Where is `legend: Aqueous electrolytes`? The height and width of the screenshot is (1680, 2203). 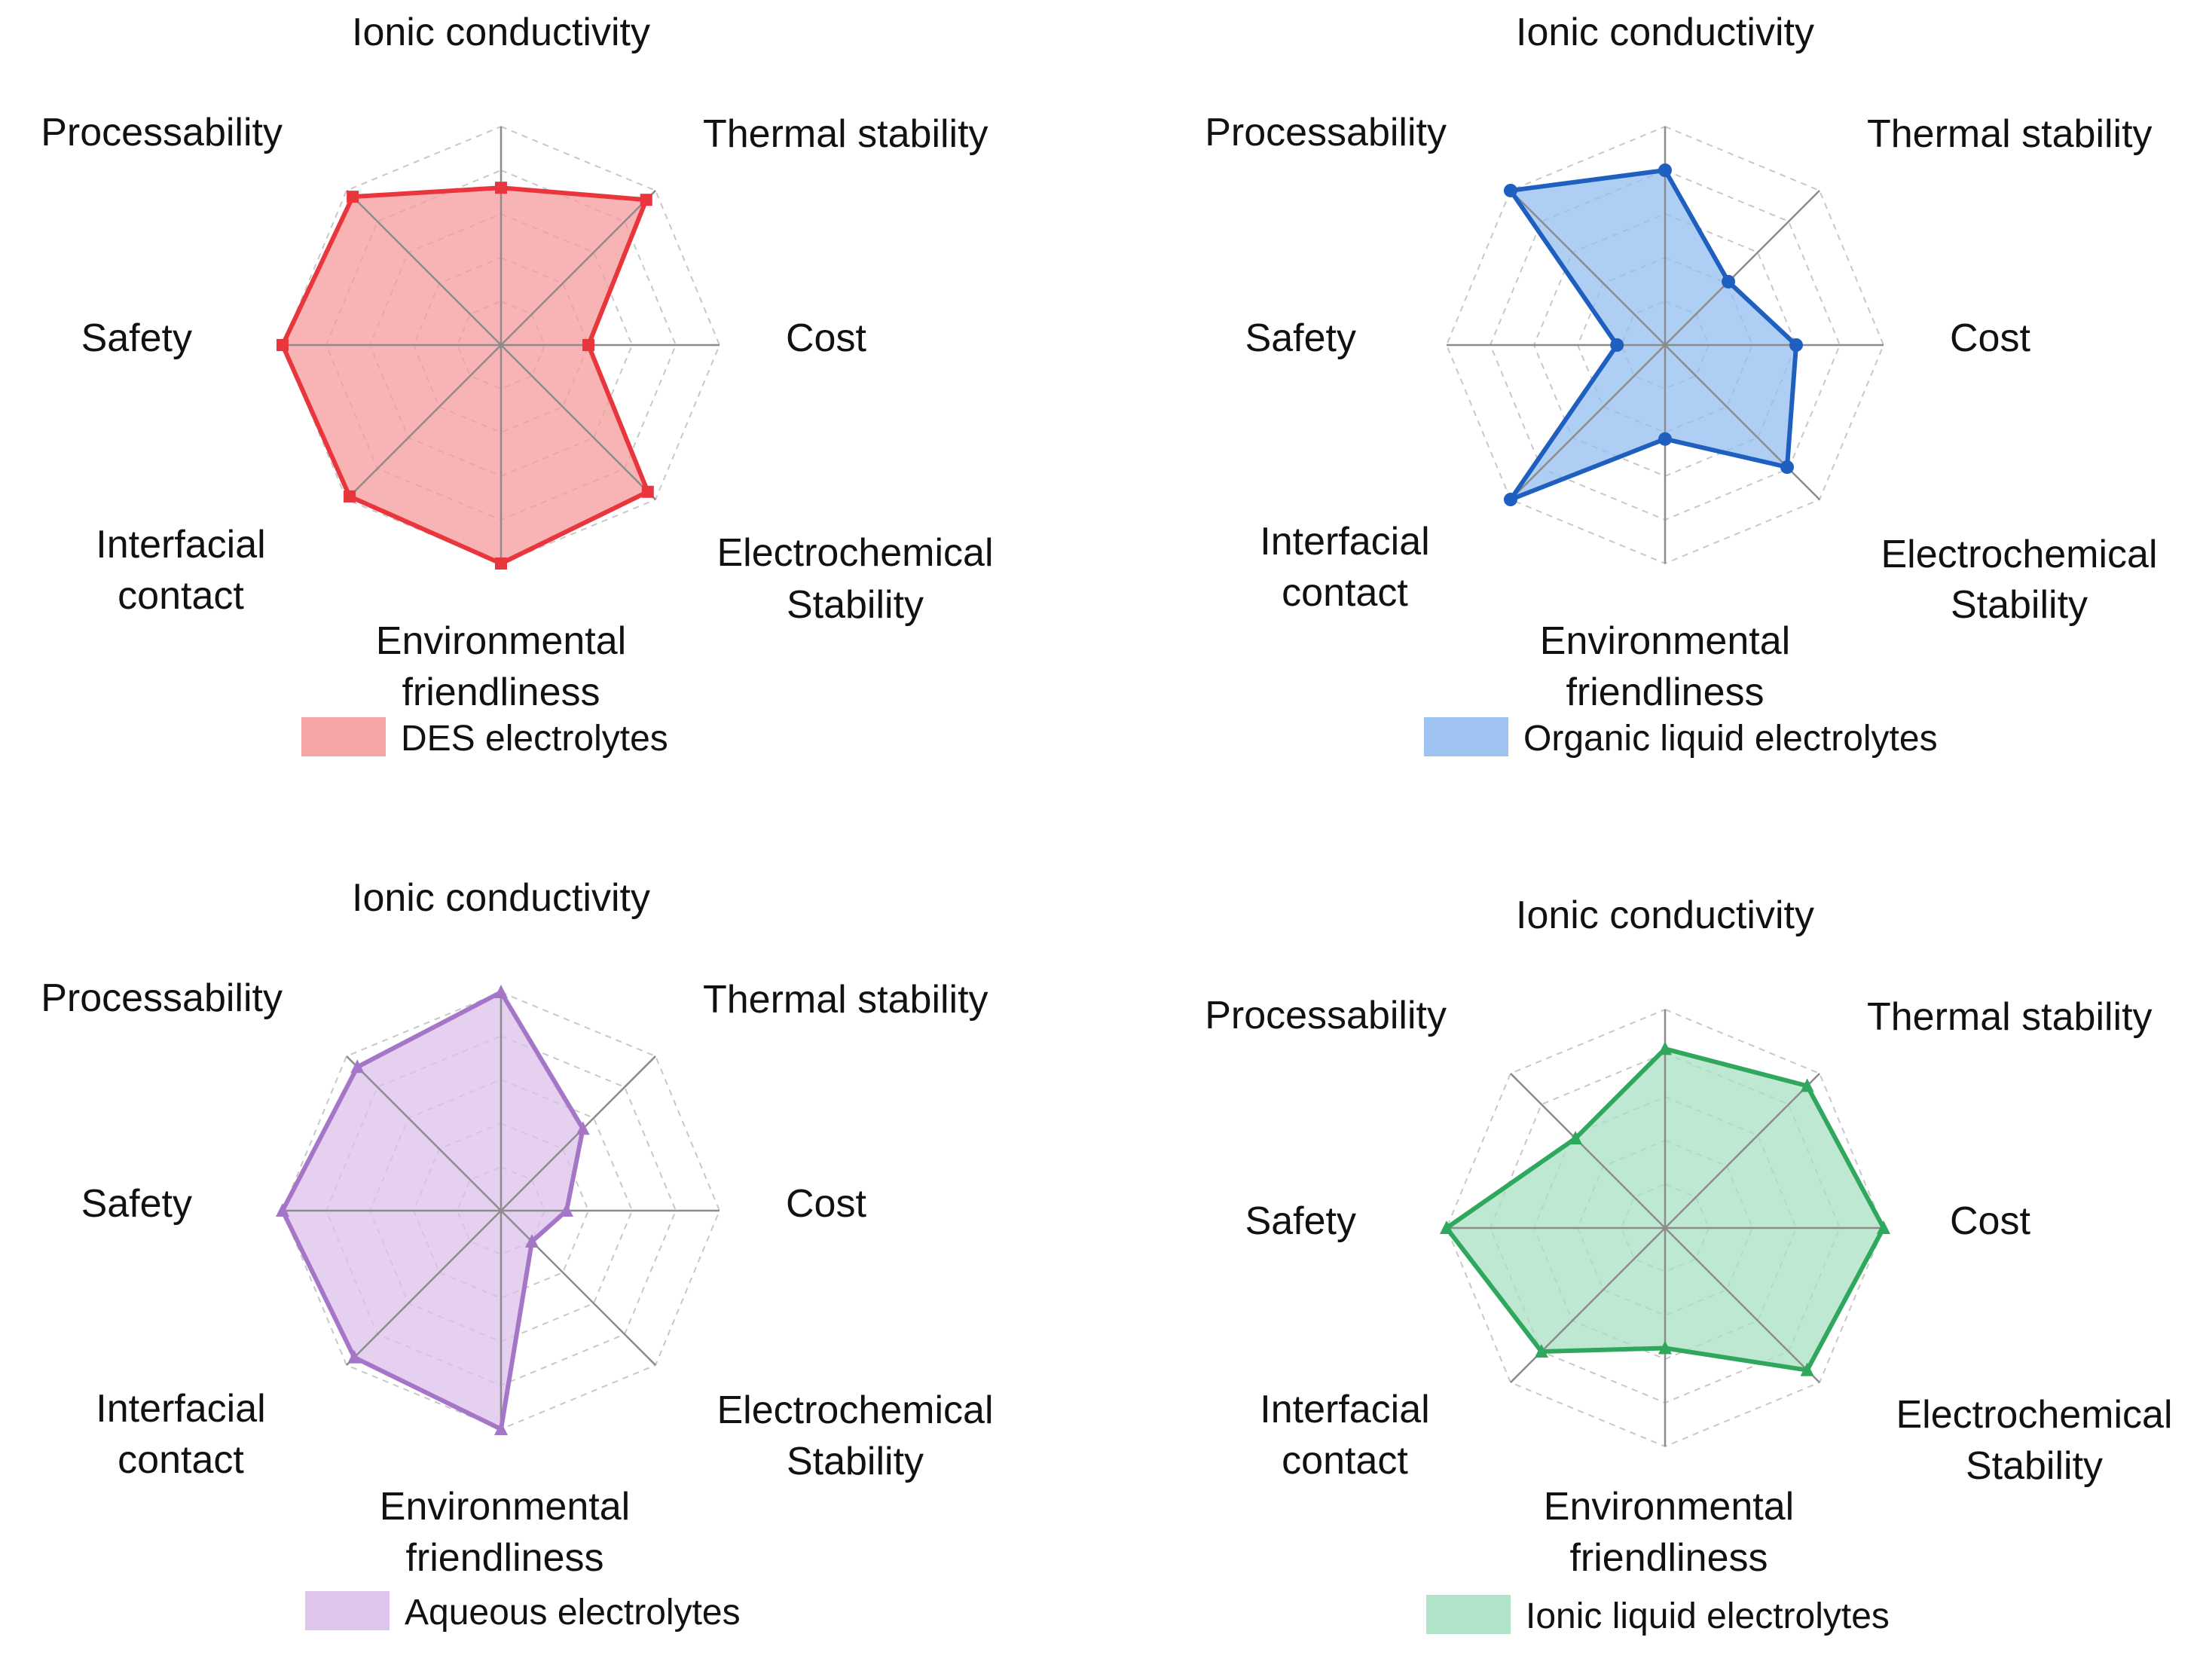 legend: Aqueous electrolytes is located at coordinates (523, 1612).